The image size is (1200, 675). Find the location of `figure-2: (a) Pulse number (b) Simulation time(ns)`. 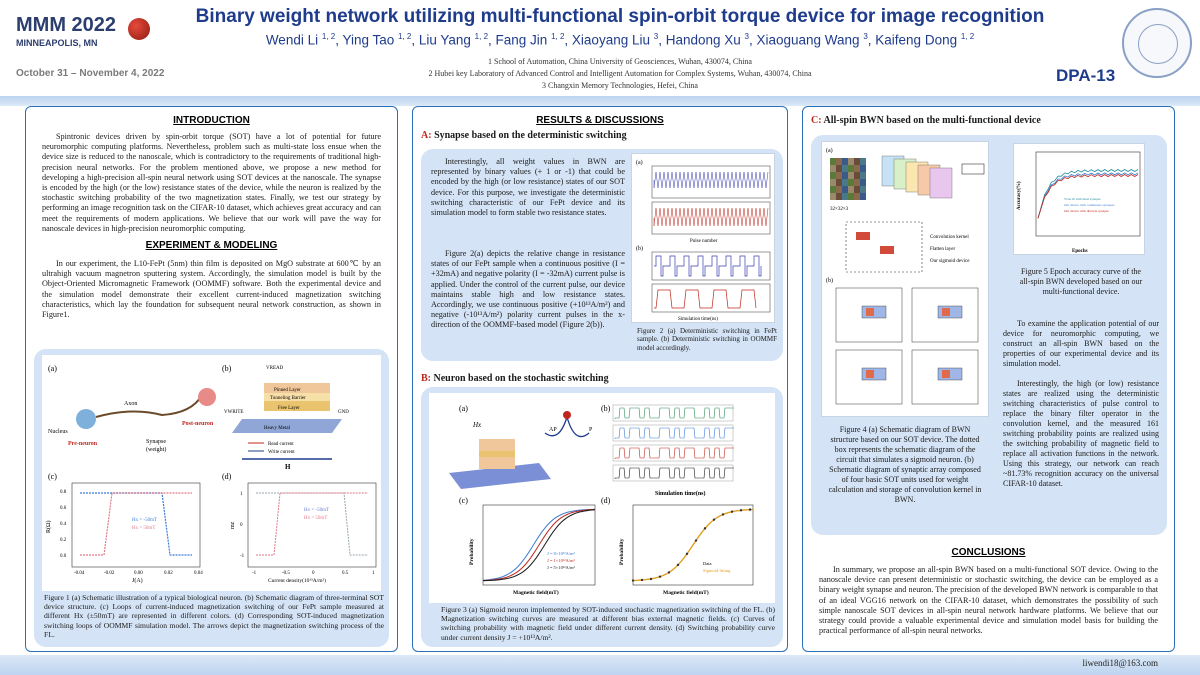

figure-2: (a) Pulse number (b) Simulation time(ns) is located at coordinates (703, 238).